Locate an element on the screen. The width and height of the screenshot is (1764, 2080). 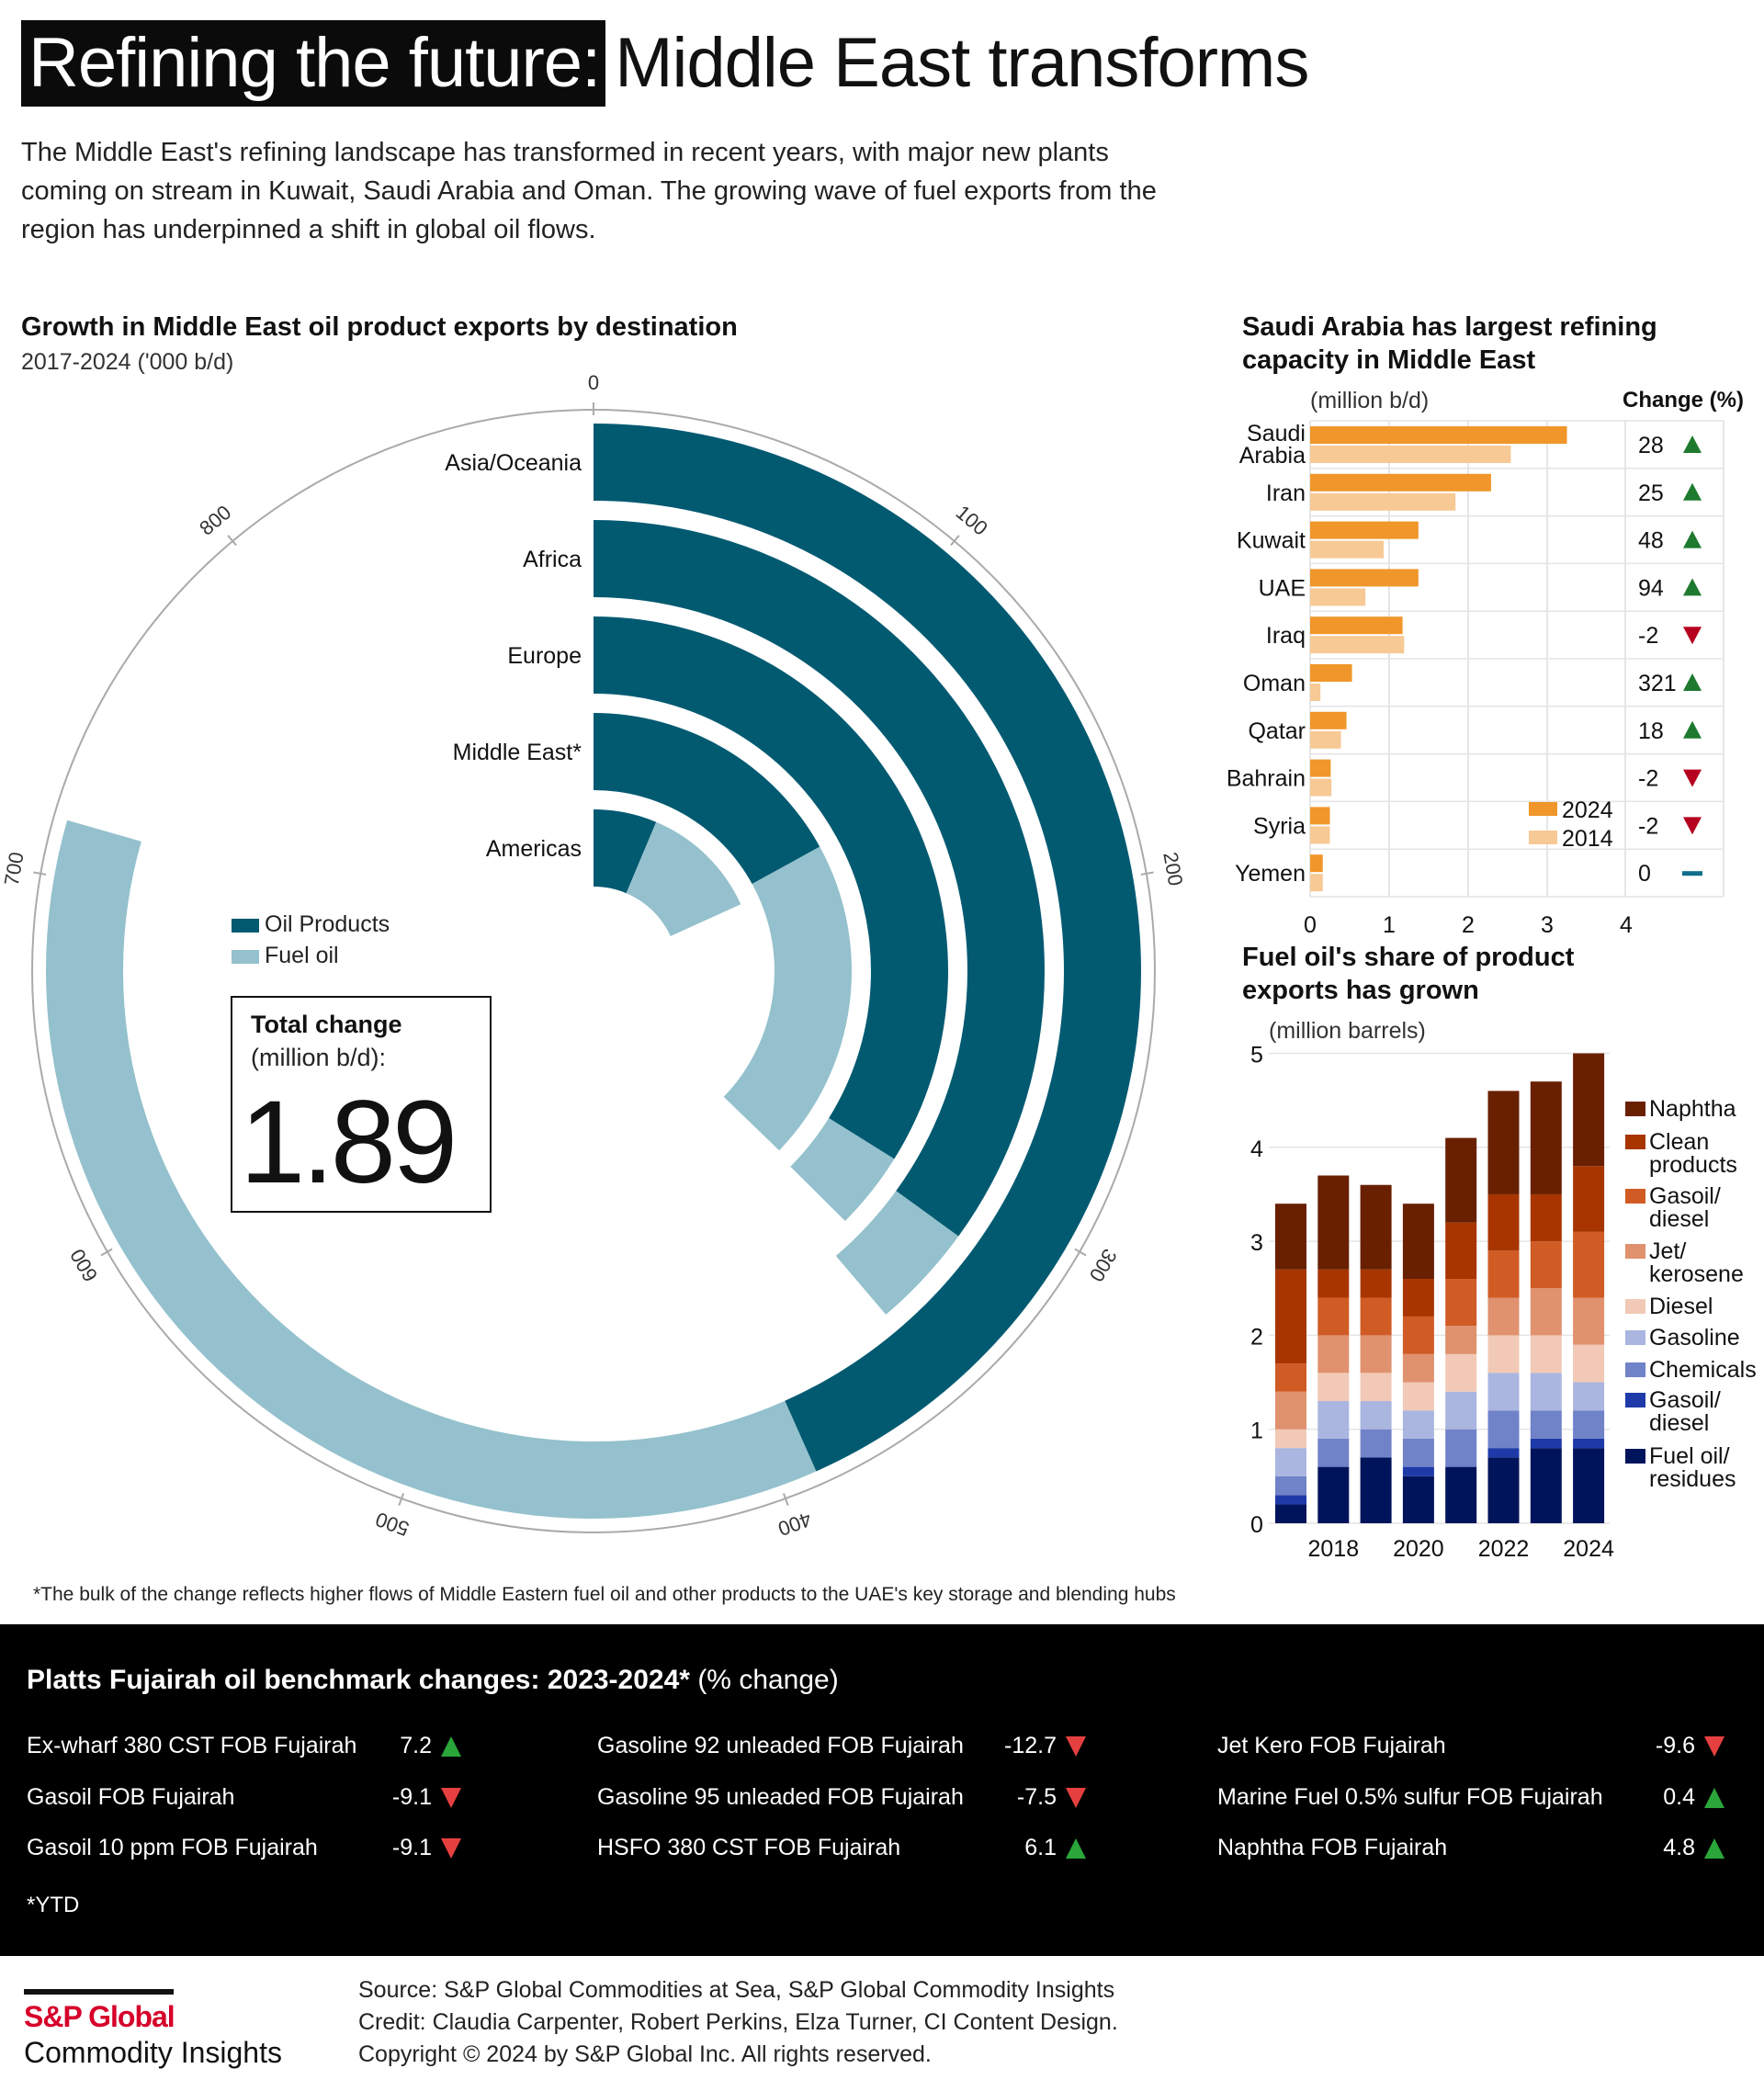
legend-label: Gasoline is located at coordinates (1694, 1338).